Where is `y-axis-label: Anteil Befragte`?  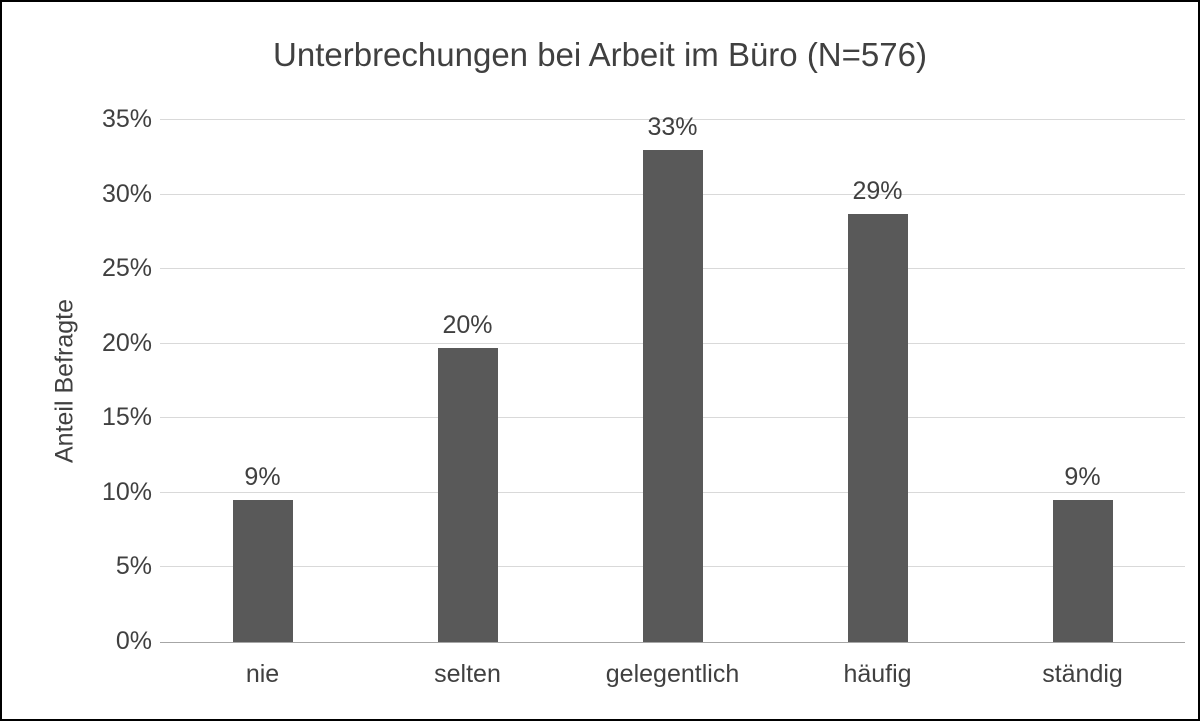 y-axis-label: Anteil Befragte is located at coordinates (64, 381).